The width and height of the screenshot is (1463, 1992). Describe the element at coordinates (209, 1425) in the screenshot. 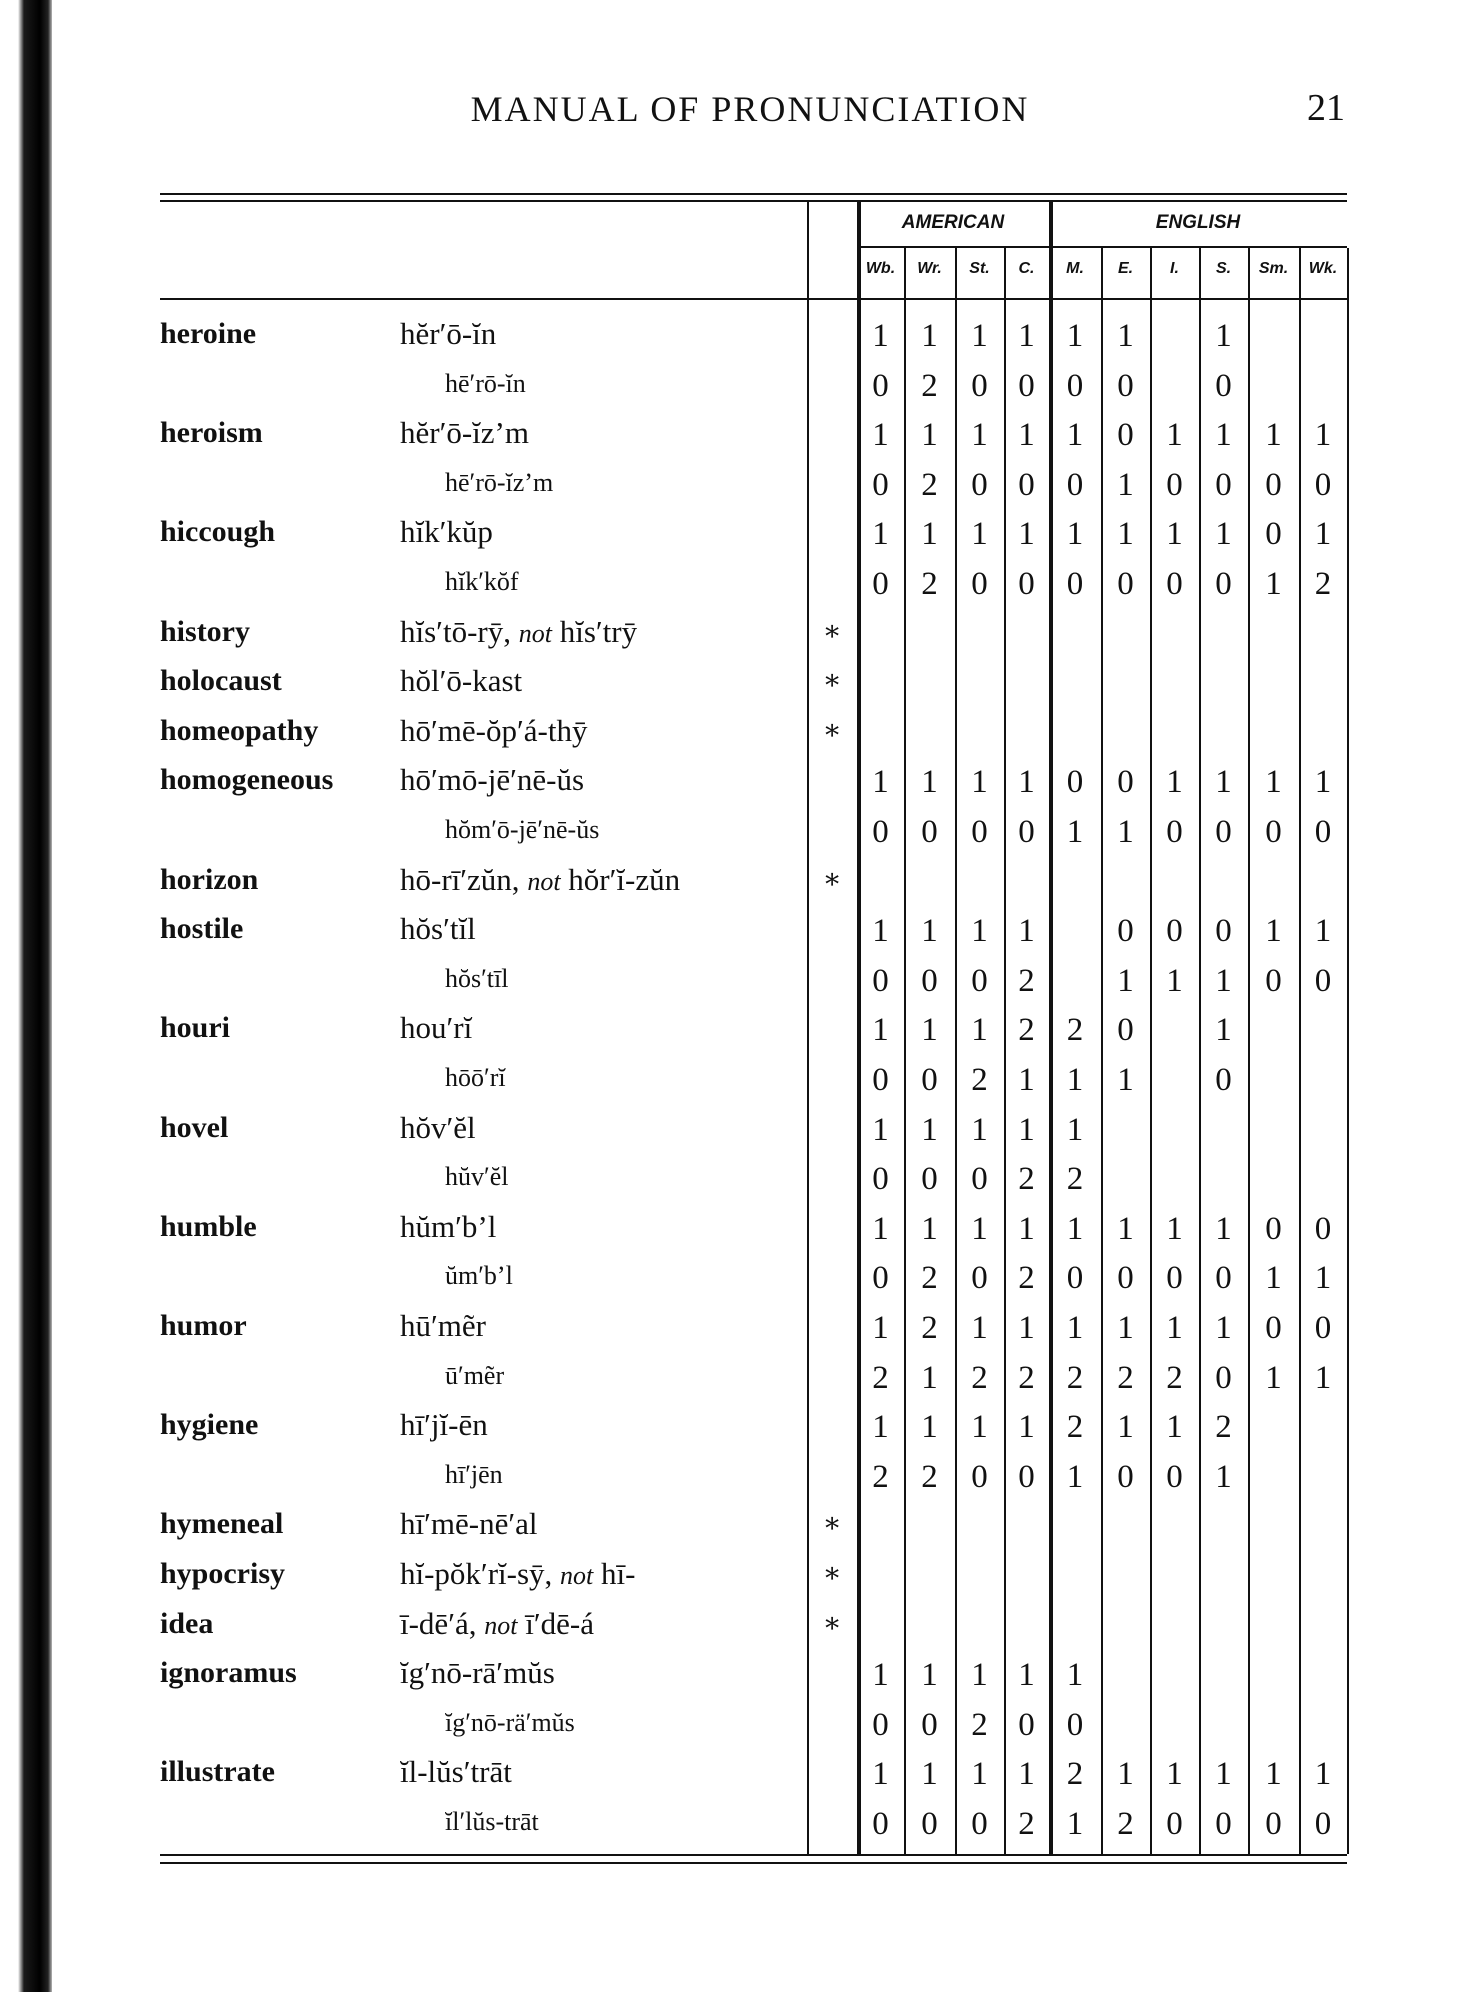

I see `headword: hygiene` at that location.